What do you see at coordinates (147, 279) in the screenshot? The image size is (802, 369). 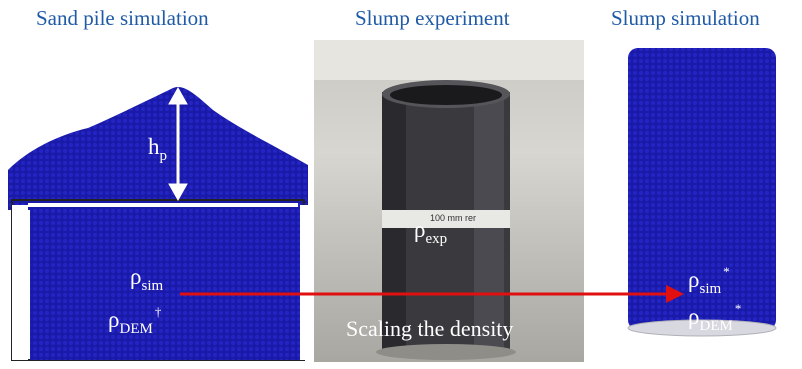 I see `rho-sim-label: ρsim` at bounding box center [147, 279].